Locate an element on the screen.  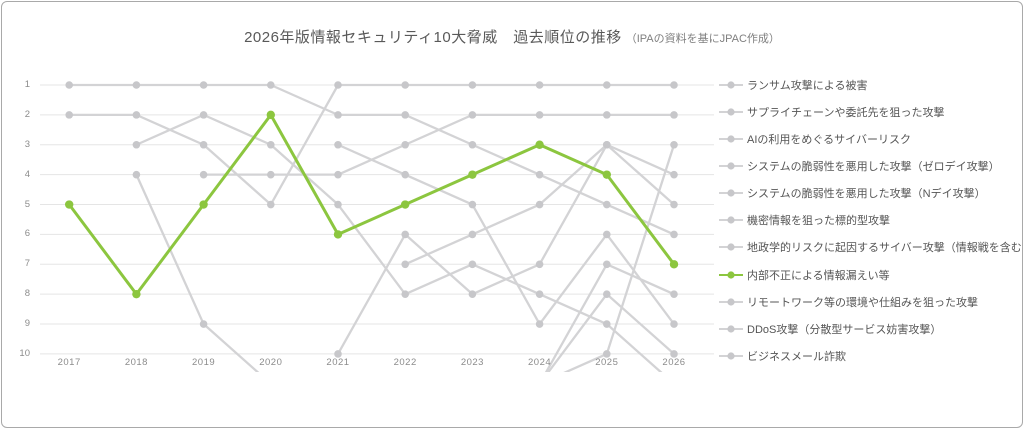
y-tick-3: 3 is located at coordinates (27, 144).